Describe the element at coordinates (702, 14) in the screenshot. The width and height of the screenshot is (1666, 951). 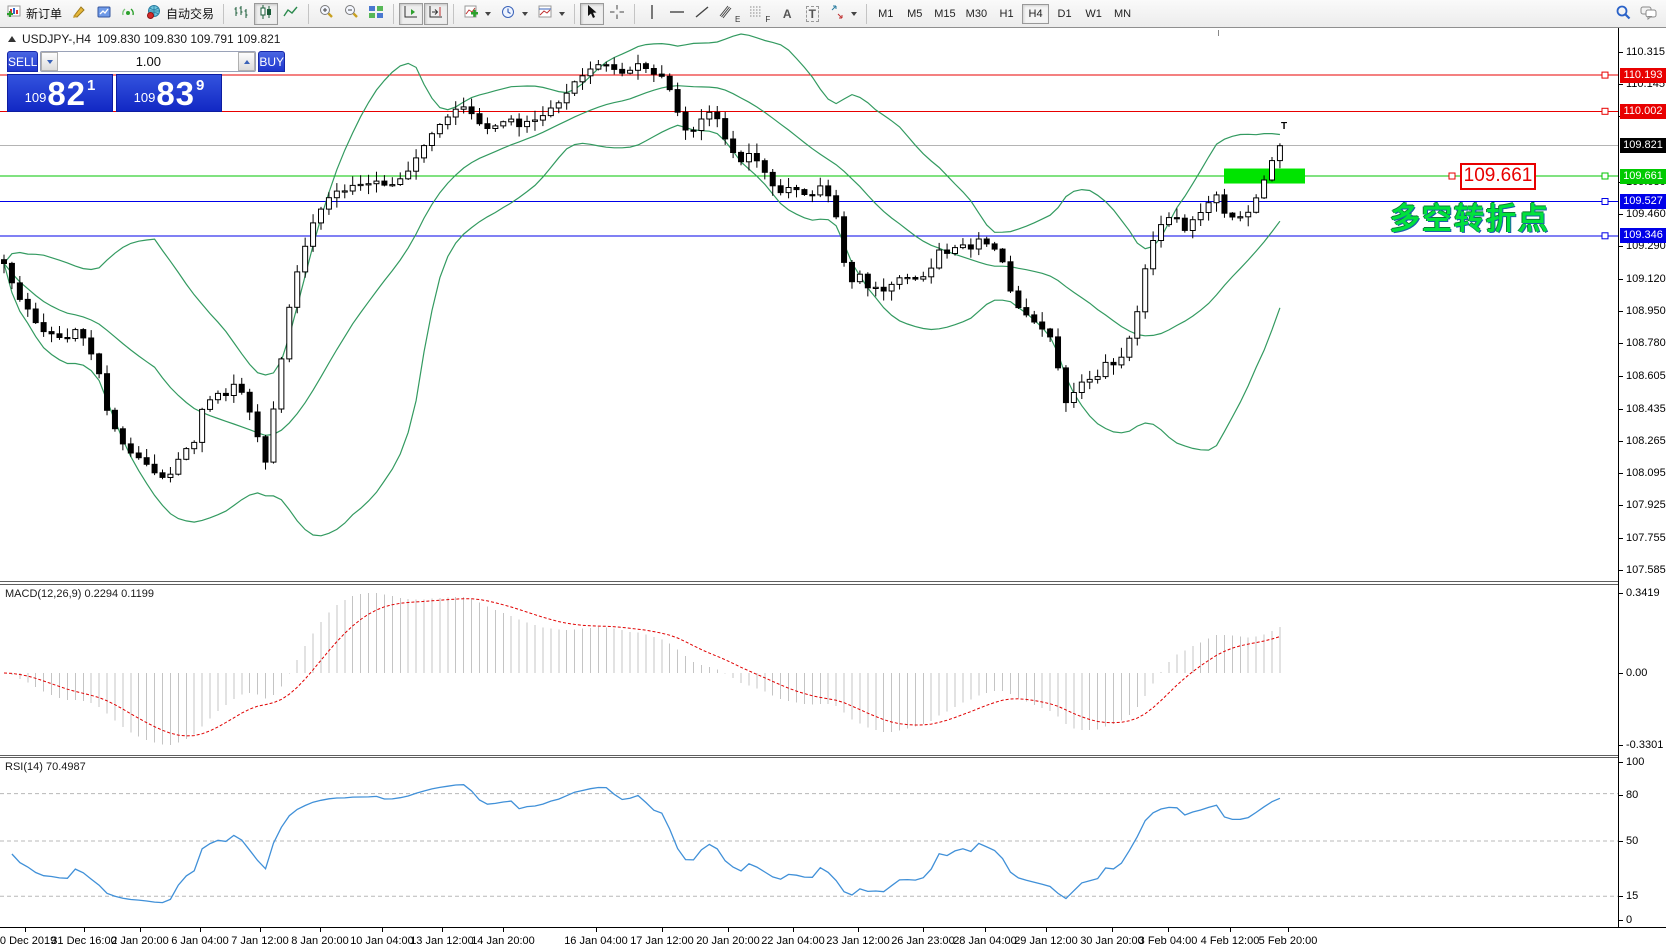
I see `trendline-tool-button` at that location.